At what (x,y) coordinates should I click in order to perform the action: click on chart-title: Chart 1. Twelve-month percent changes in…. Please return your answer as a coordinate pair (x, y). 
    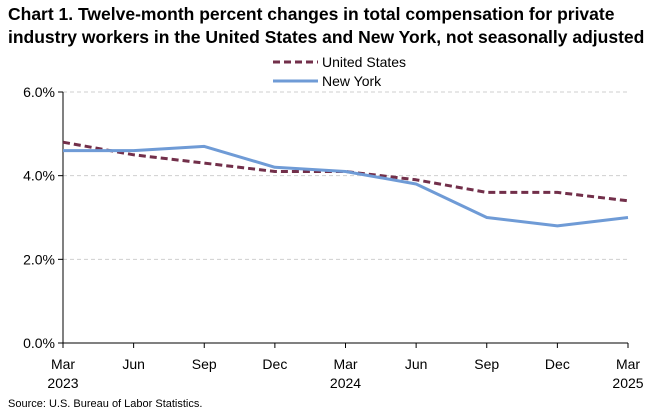
    Looking at the image, I should click on (326, 25).